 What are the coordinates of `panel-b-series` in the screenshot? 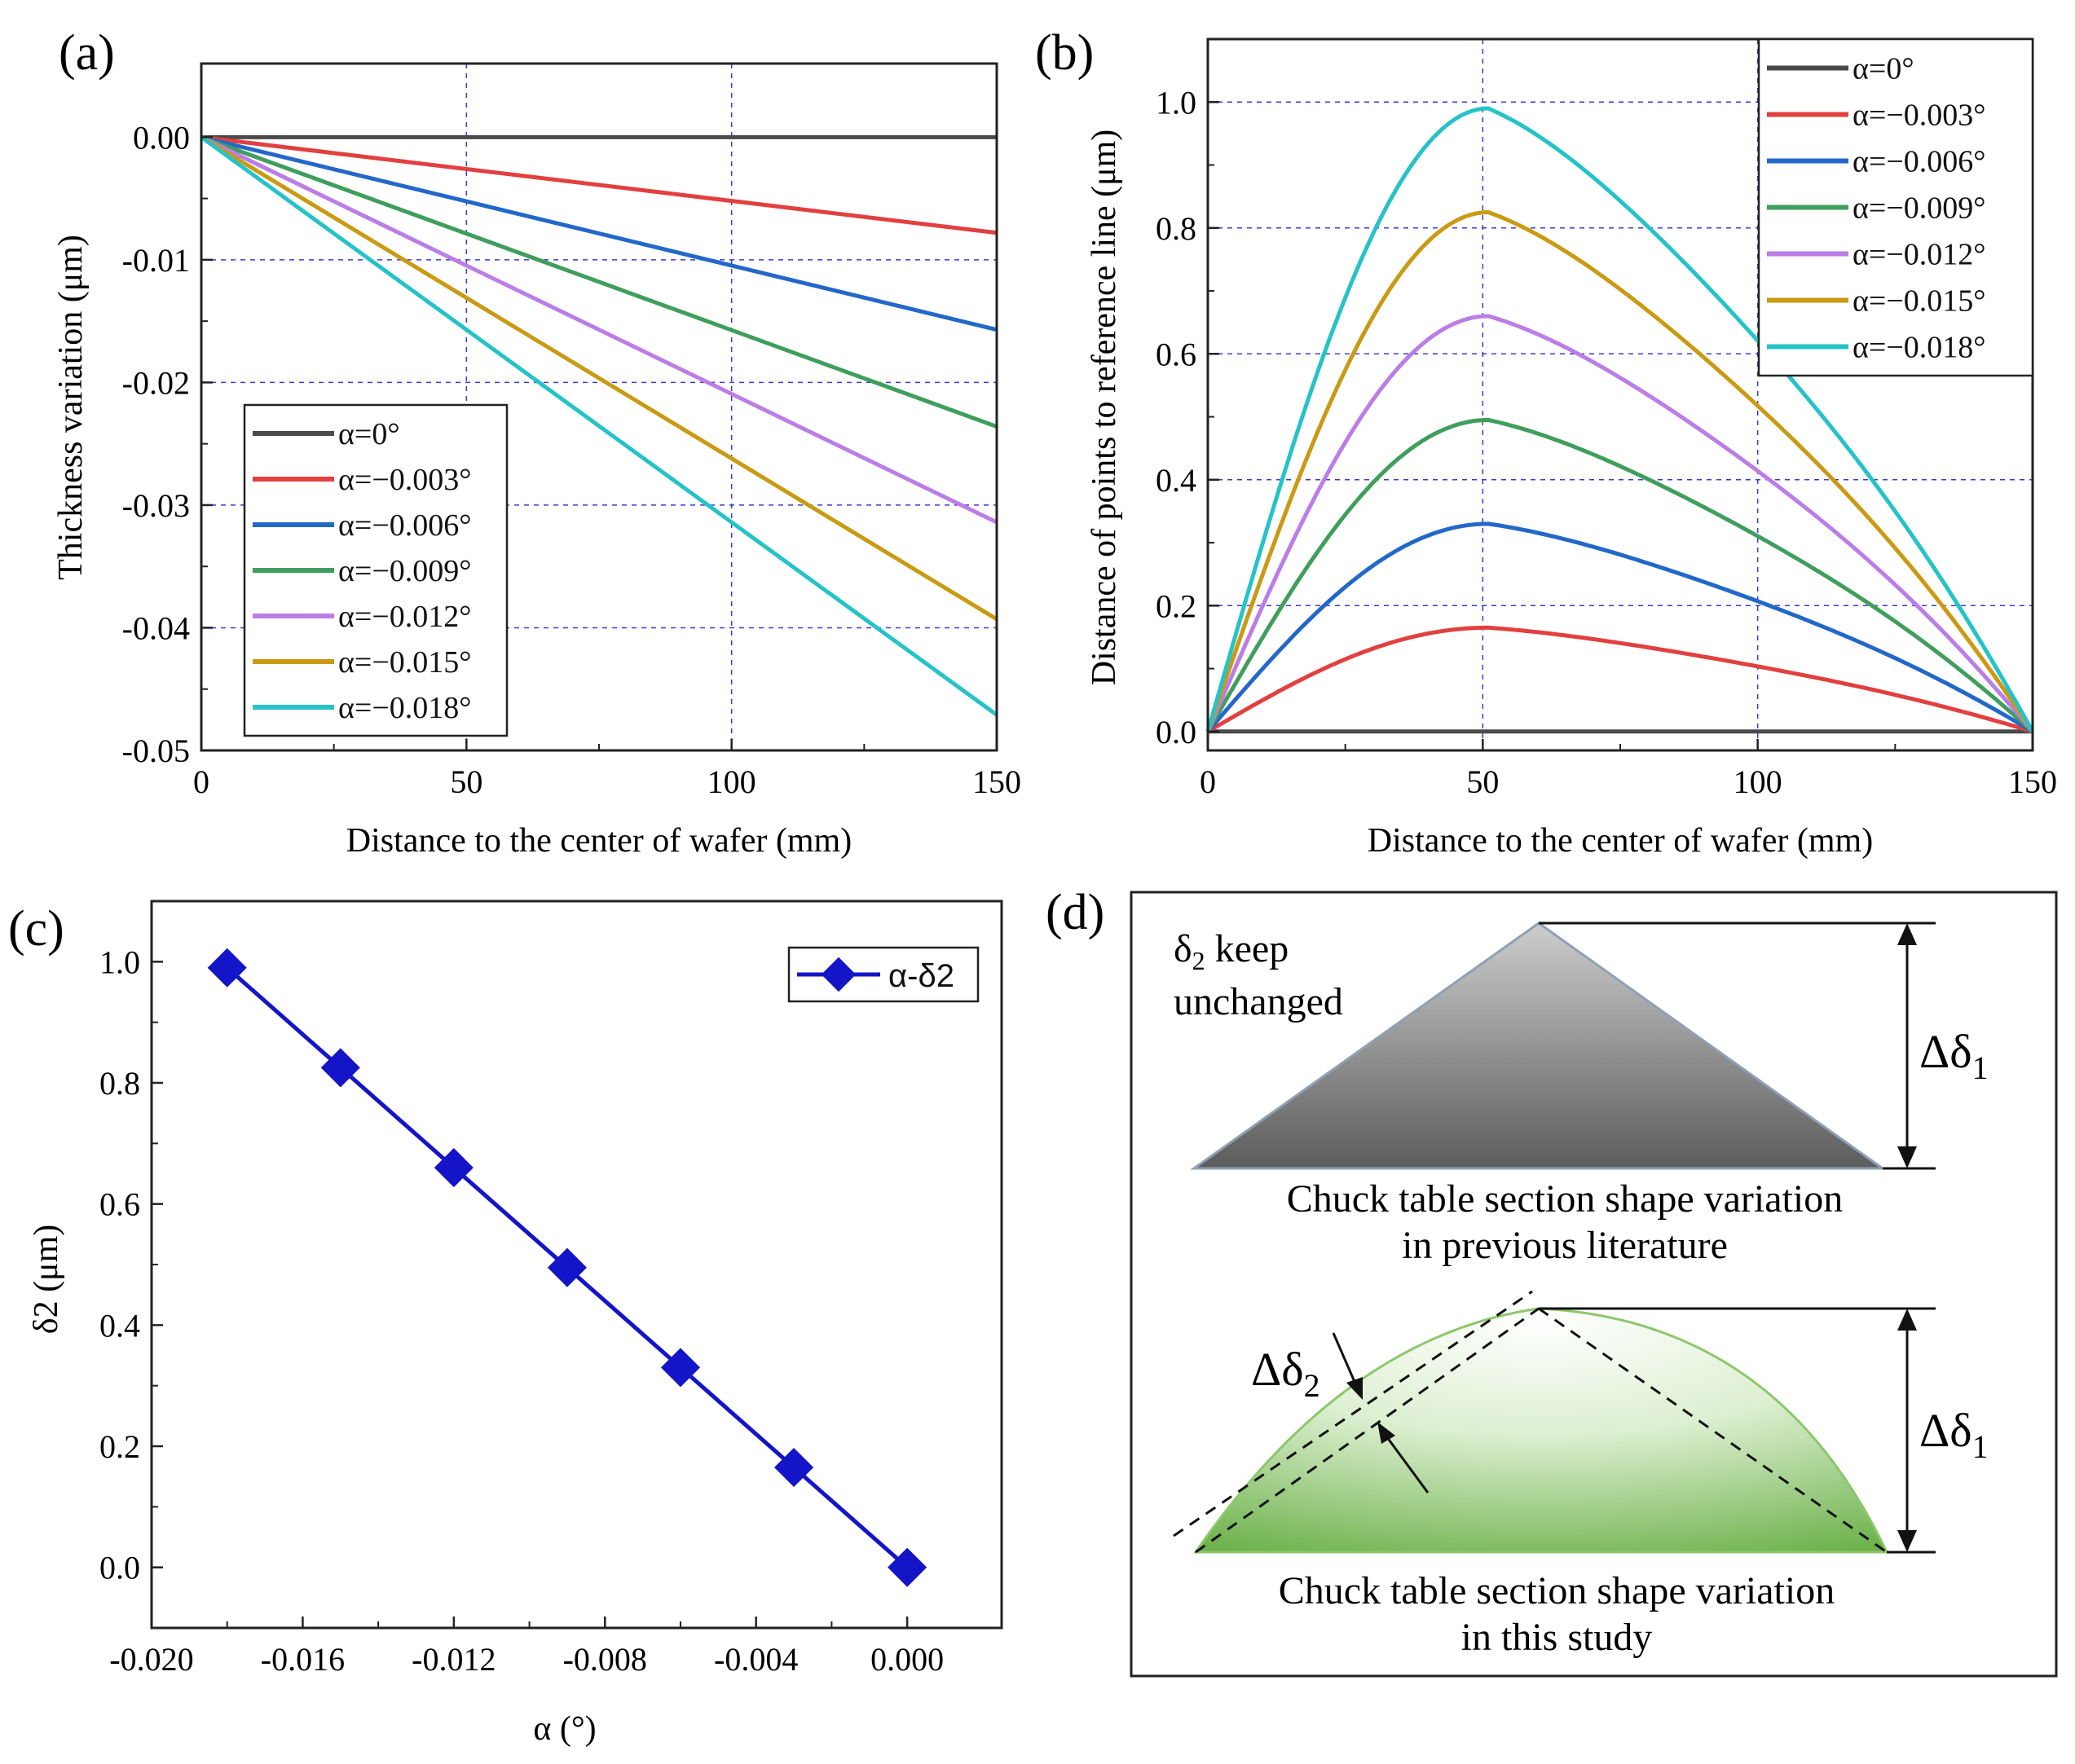 It's located at (1620, 420).